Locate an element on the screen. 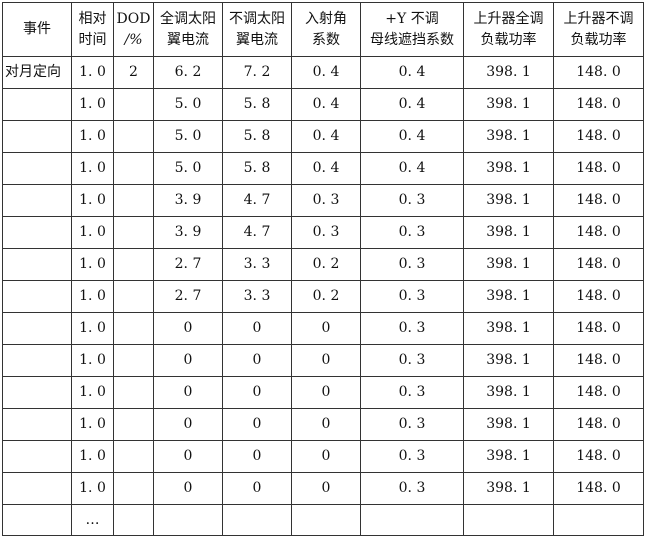  header-full-solar-current: 全调太阳 翼电流 is located at coordinates (188, 29).